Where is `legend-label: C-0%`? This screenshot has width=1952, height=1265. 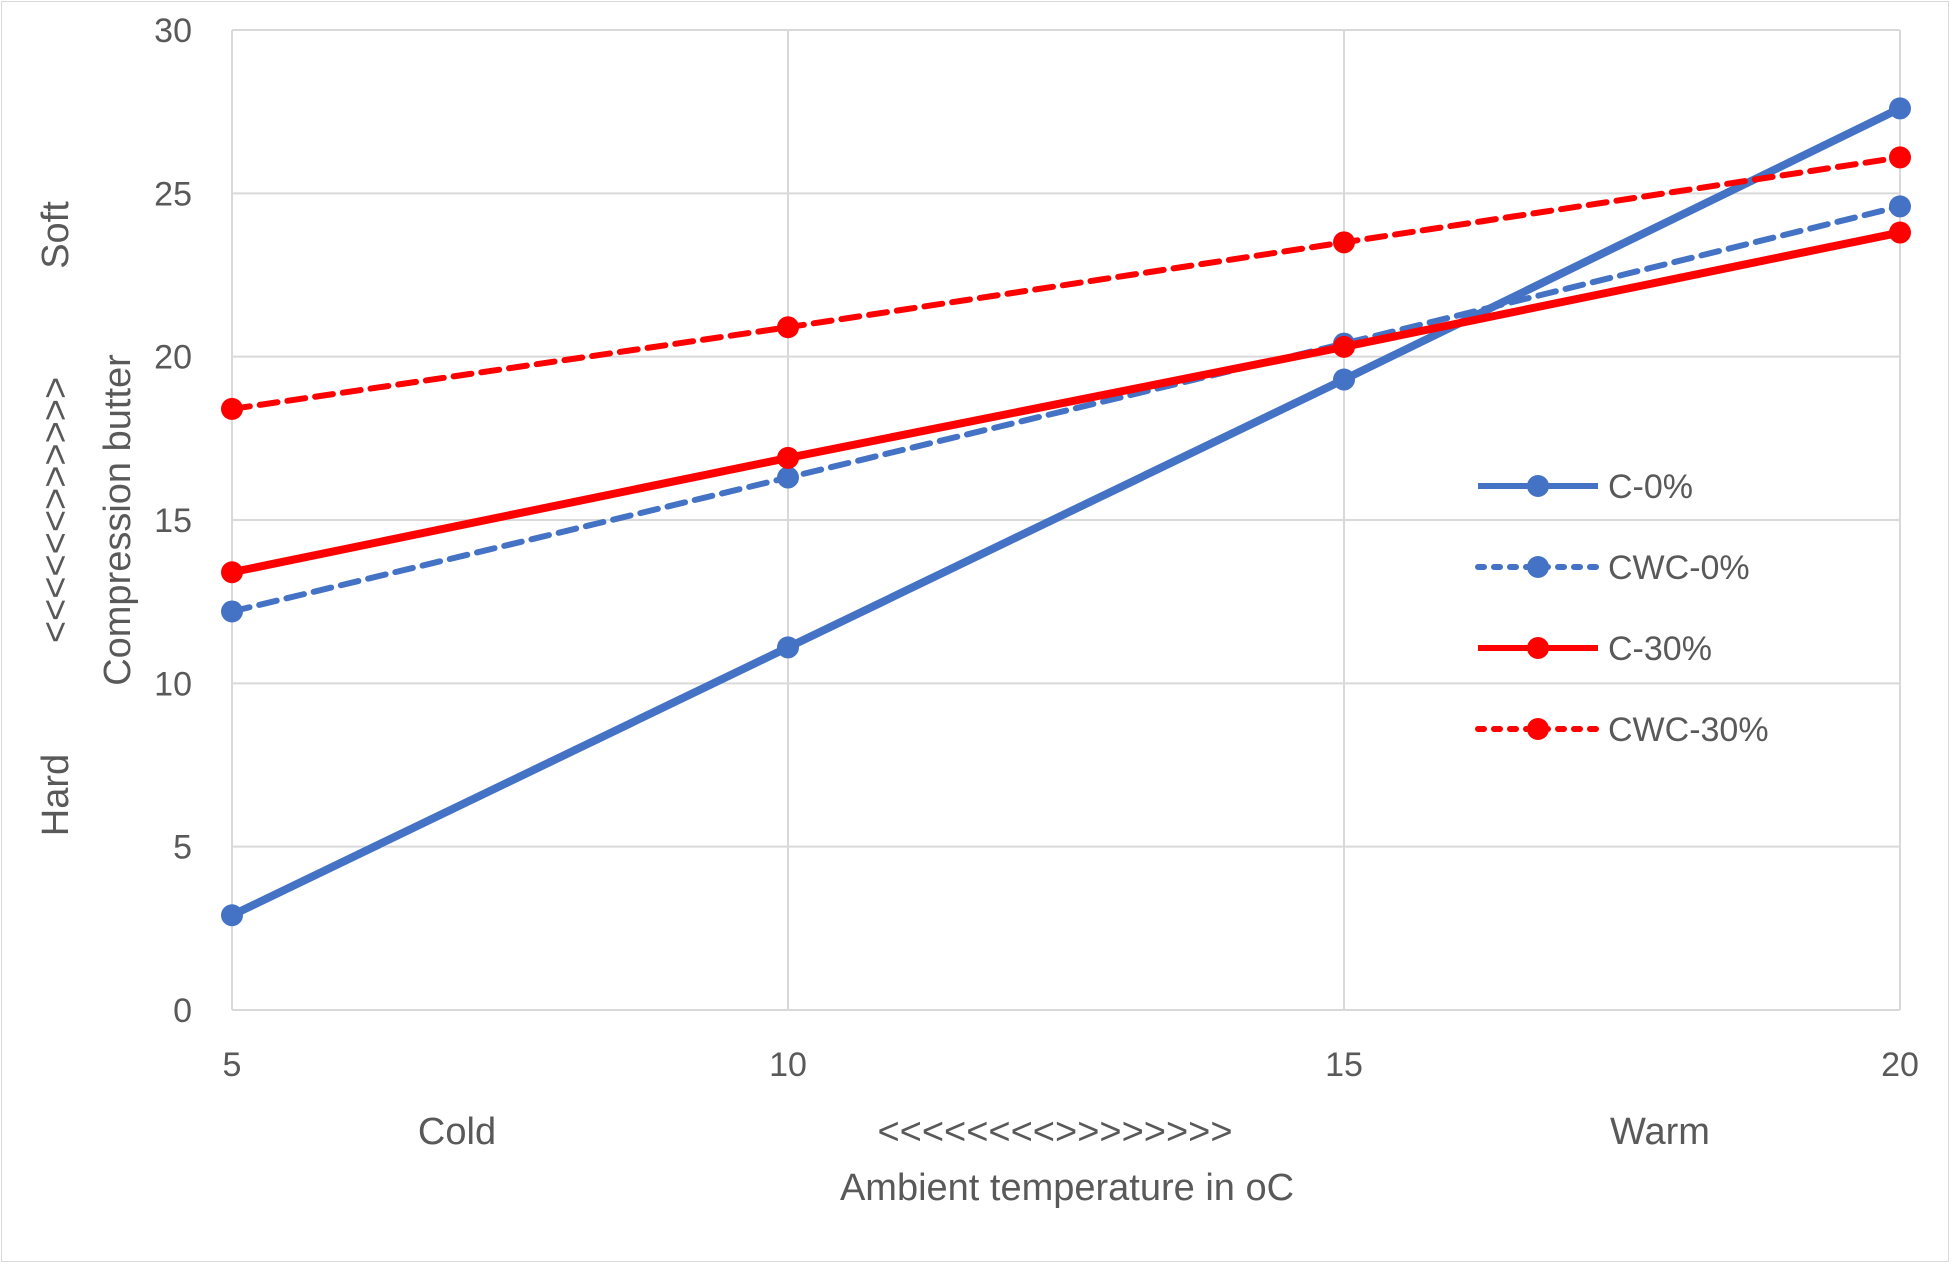 legend-label: C-0% is located at coordinates (1650, 487).